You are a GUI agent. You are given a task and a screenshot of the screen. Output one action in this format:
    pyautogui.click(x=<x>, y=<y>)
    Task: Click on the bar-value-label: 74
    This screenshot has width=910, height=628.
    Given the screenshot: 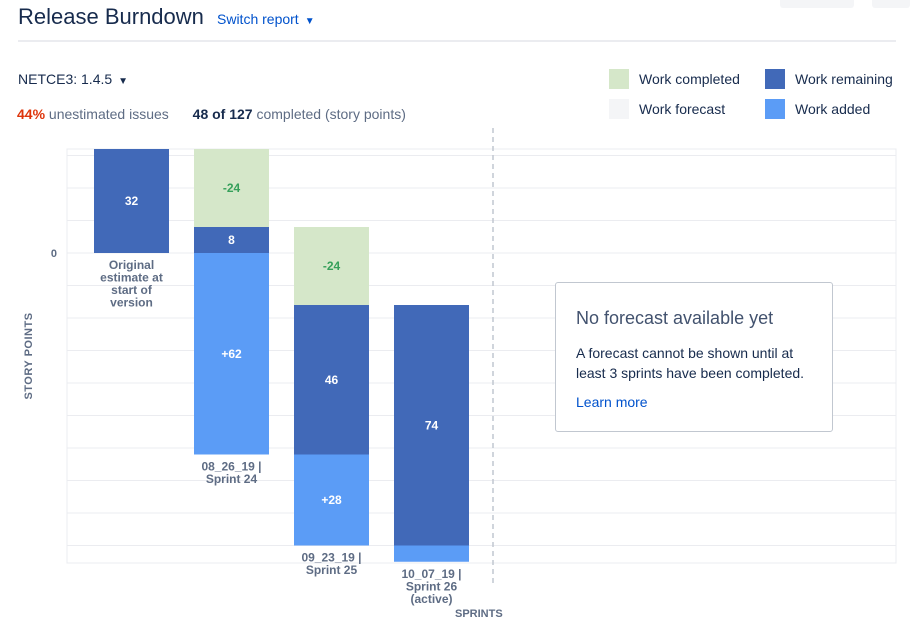 What is the action you would take?
    pyautogui.click(x=432, y=425)
    